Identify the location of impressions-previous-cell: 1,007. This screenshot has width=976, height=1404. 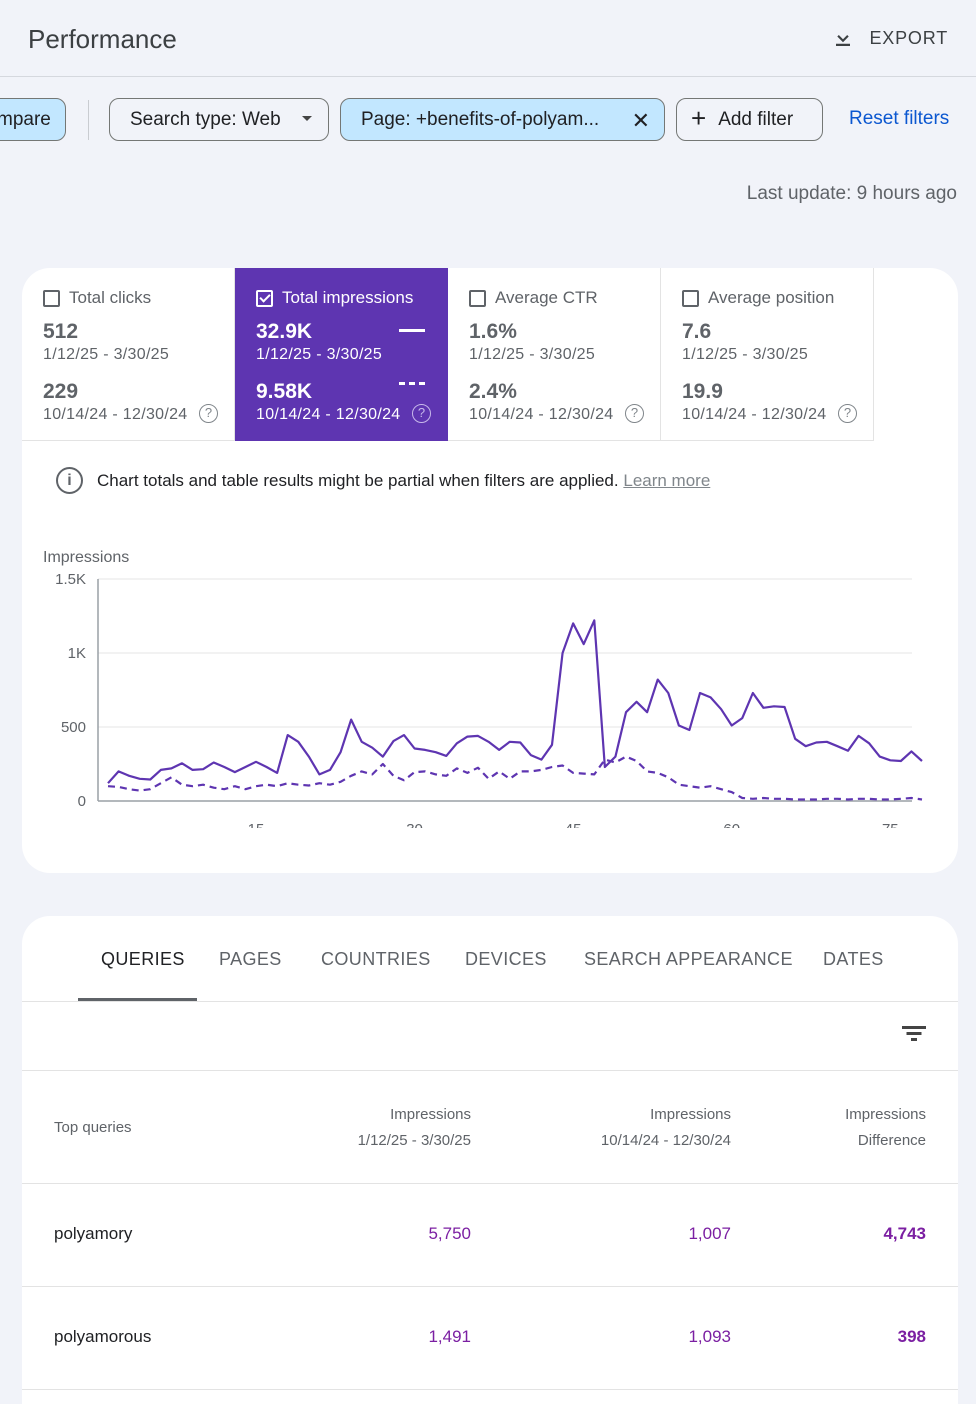
(709, 1233).